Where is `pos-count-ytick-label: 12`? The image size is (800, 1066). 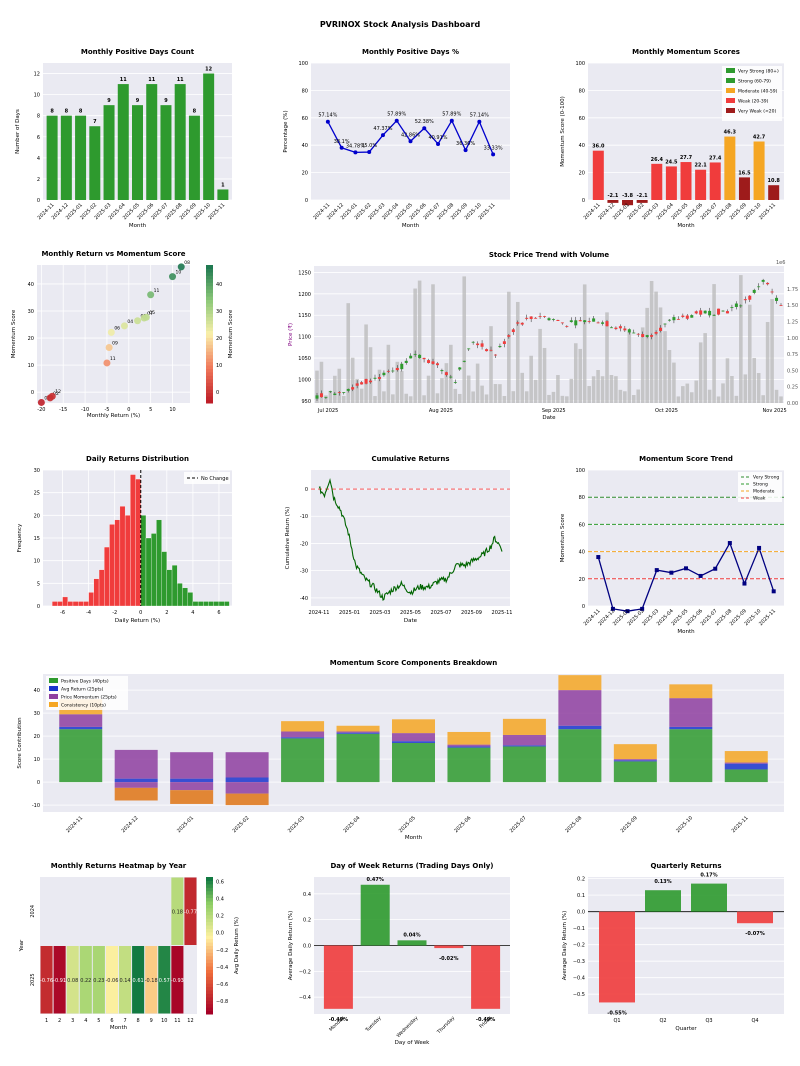
pos-count-ytick-label: 12 is located at coordinates (37, 75).